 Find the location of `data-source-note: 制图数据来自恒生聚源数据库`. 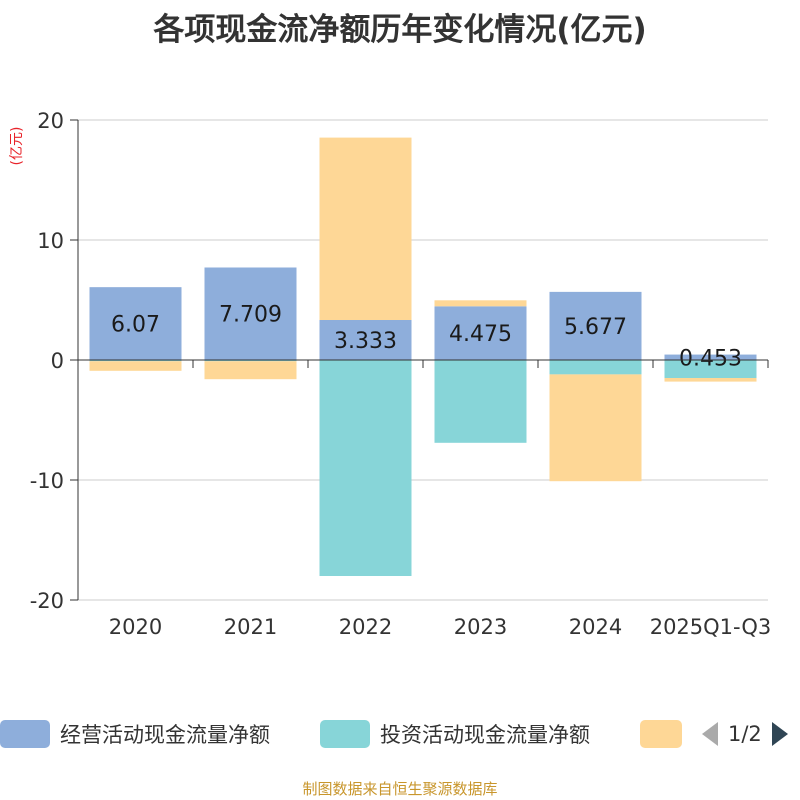

data-source-note: 制图数据来自恒生聚源数据库 is located at coordinates (400, 789).